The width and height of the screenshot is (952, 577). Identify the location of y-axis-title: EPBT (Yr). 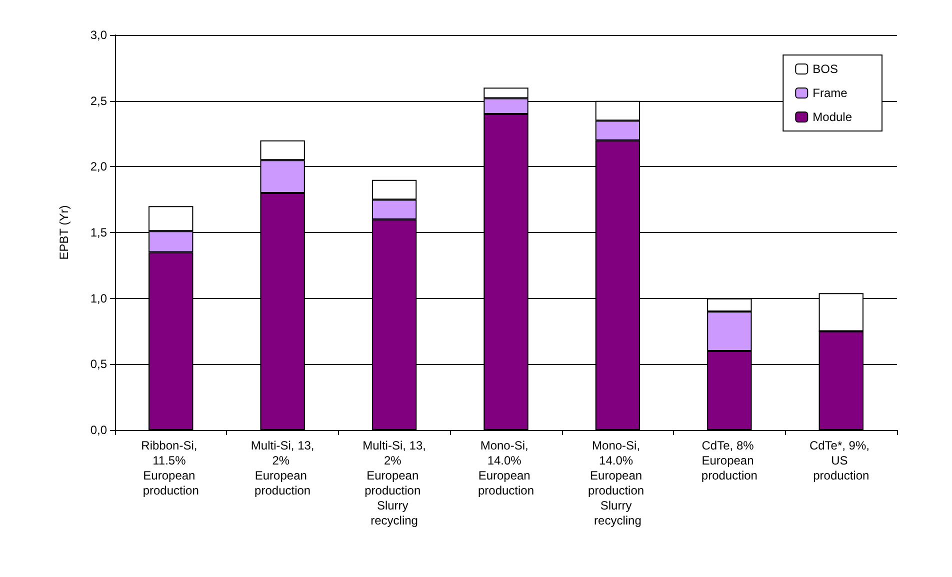
(64, 232).